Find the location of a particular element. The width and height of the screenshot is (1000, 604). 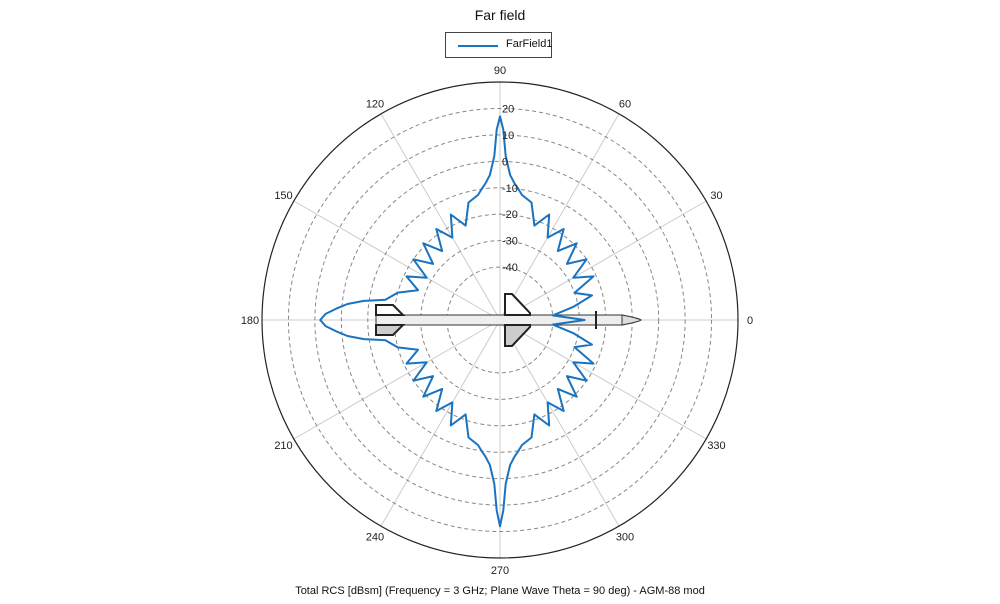

radial-tick-label: -10 is located at coordinates (510, 189).